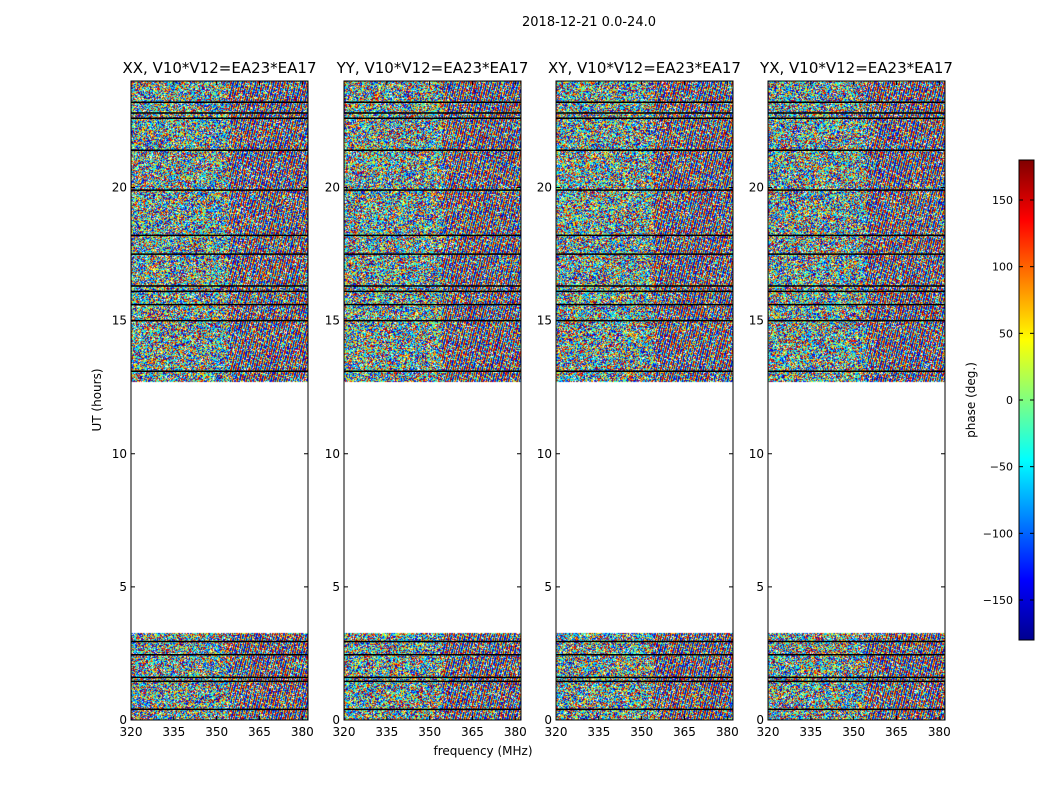 The height and width of the screenshot is (800, 1050). I want to click on colorbar-tick-label: 0, so click(1009, 400).